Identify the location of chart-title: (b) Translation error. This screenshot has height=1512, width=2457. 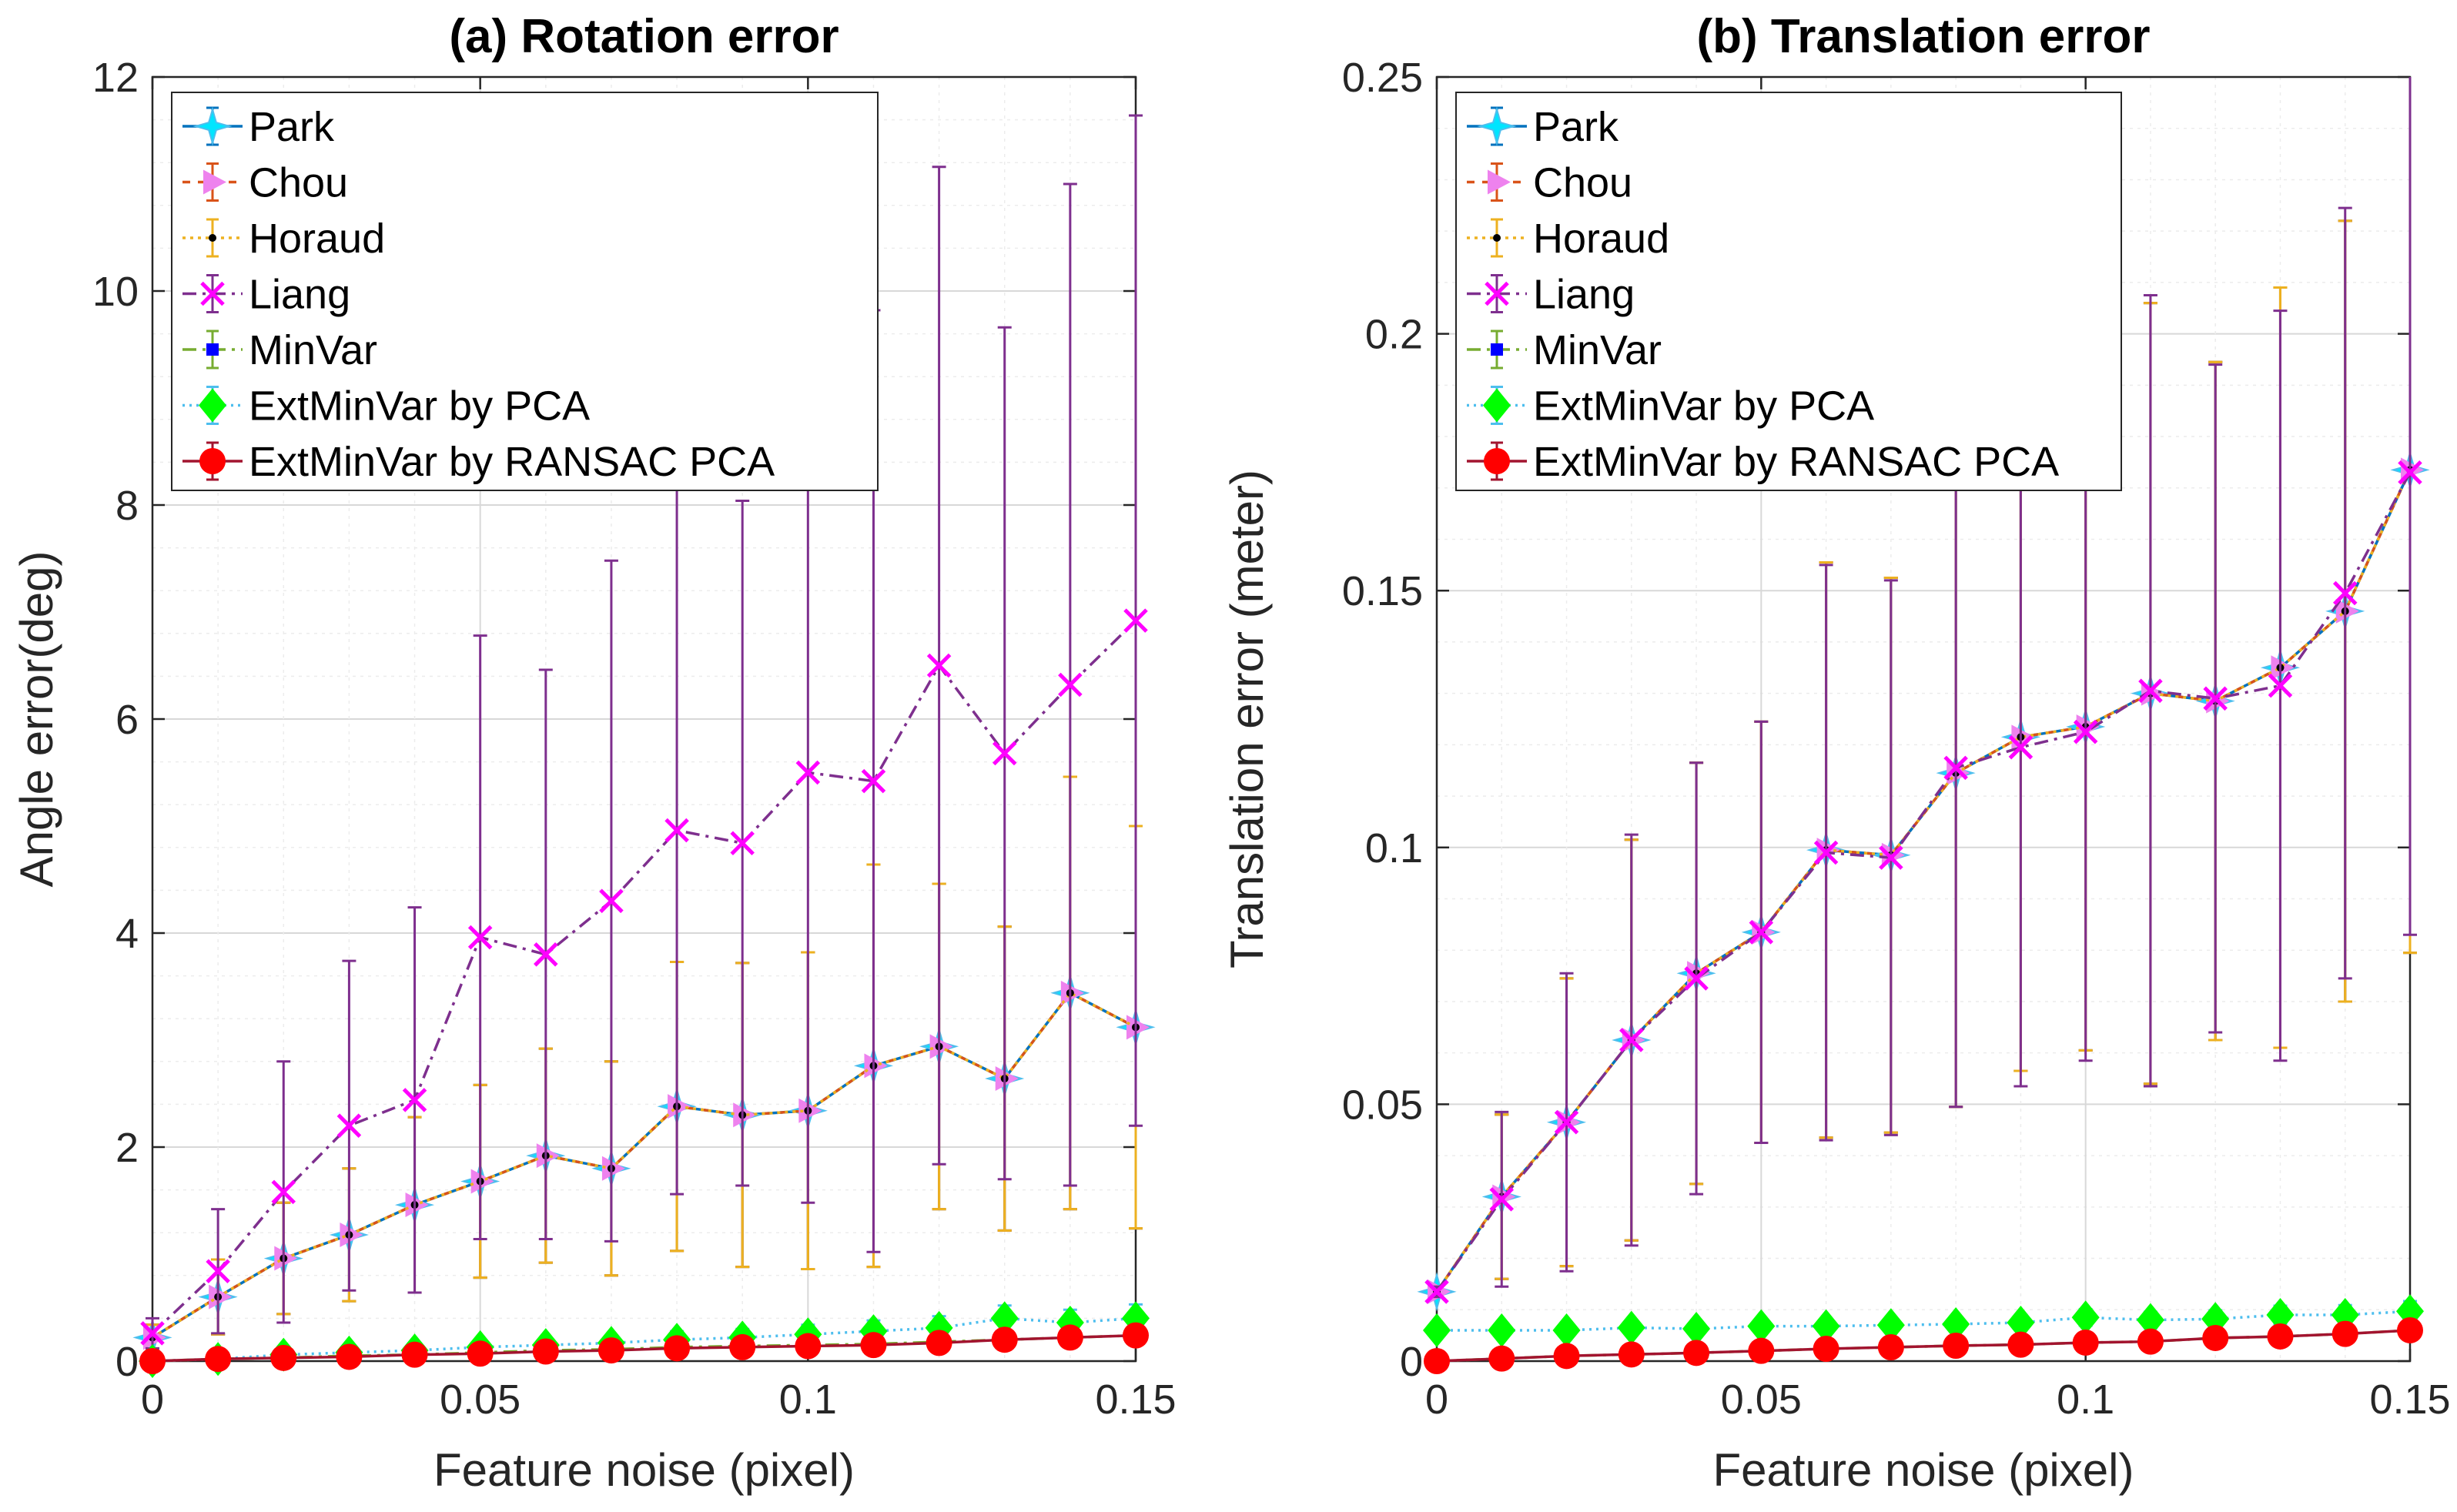
(1923, 36).